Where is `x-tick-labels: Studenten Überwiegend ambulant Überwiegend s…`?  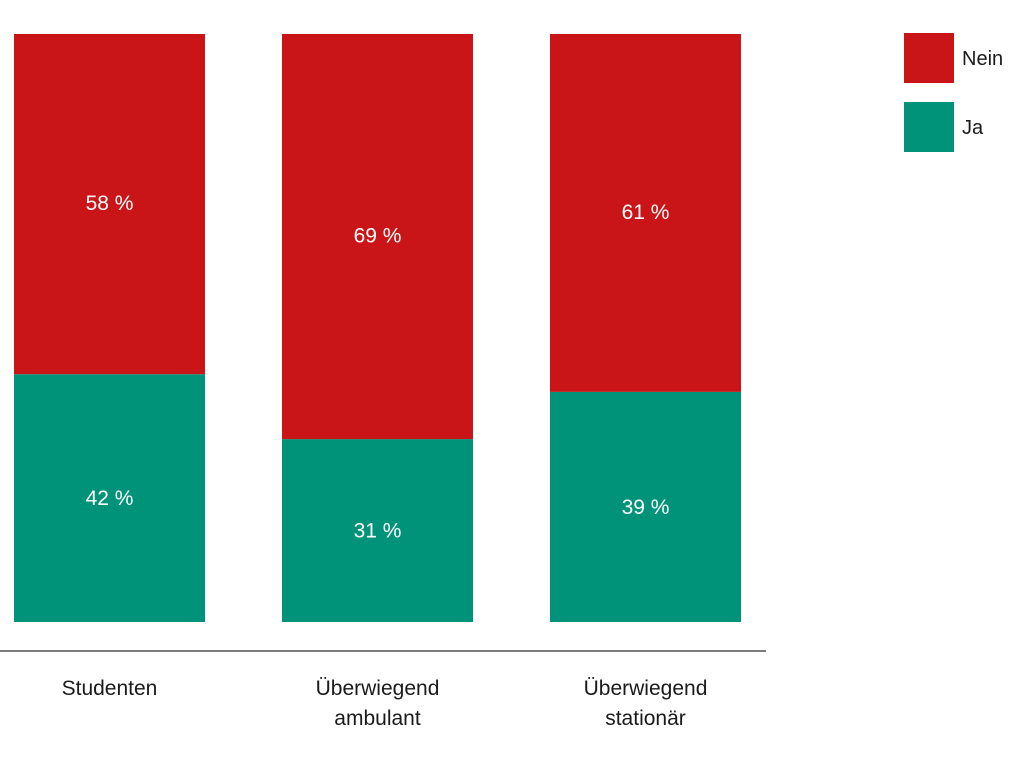
x-tick-labels: Studenten Überwiegend ambulant Überwiegend s… is located at coordinates (385, 703).